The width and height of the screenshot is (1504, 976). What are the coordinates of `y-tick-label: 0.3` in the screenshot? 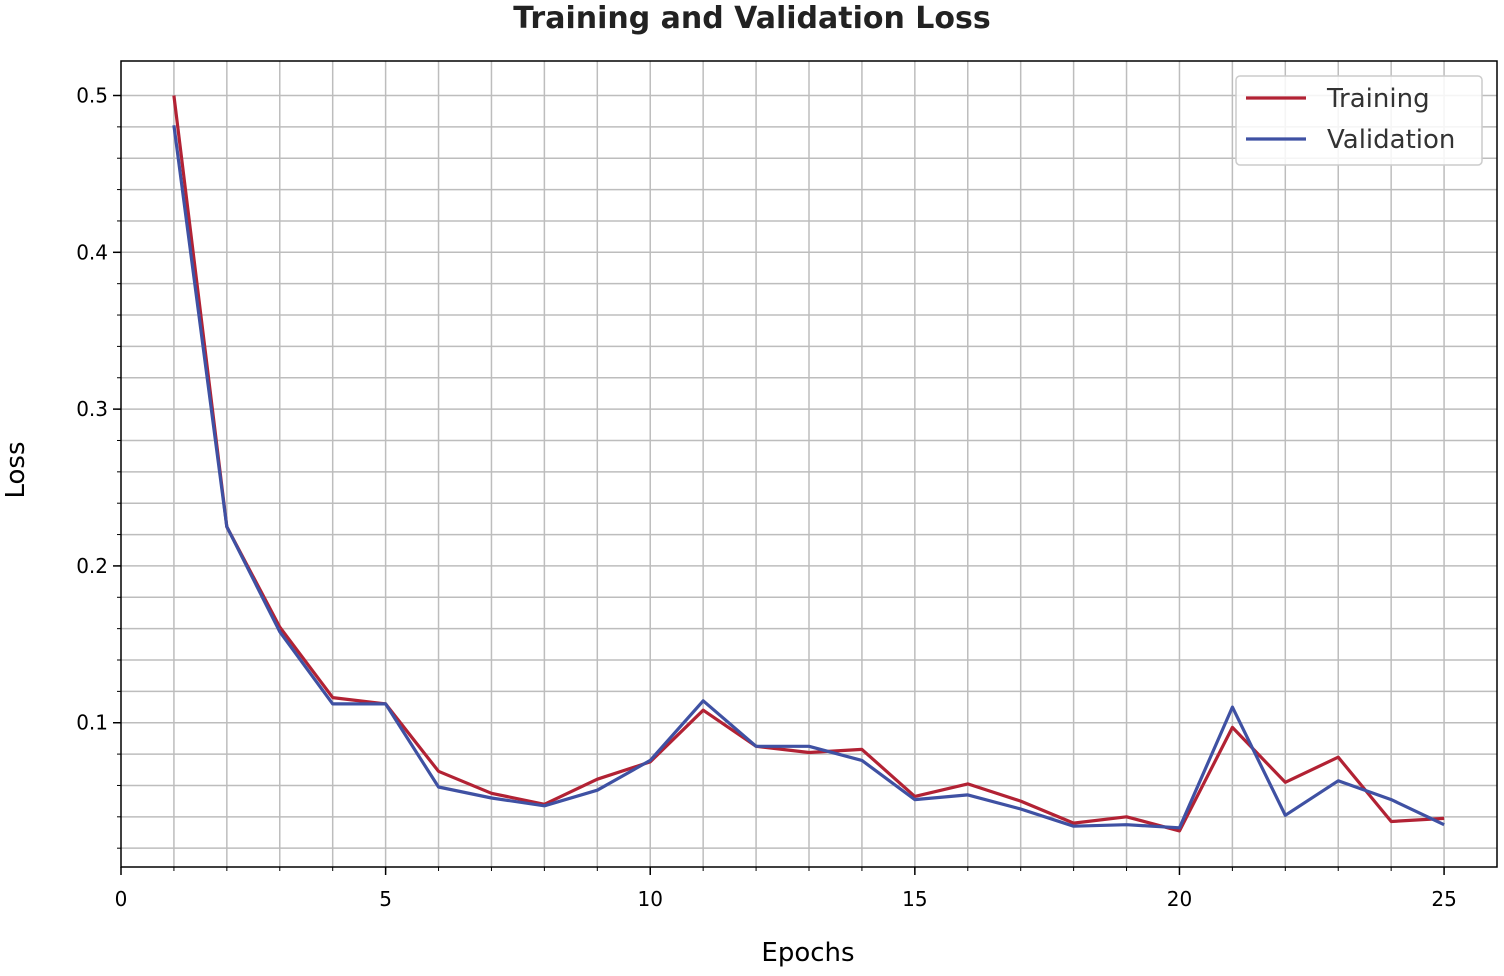 It's located at (92, 409).